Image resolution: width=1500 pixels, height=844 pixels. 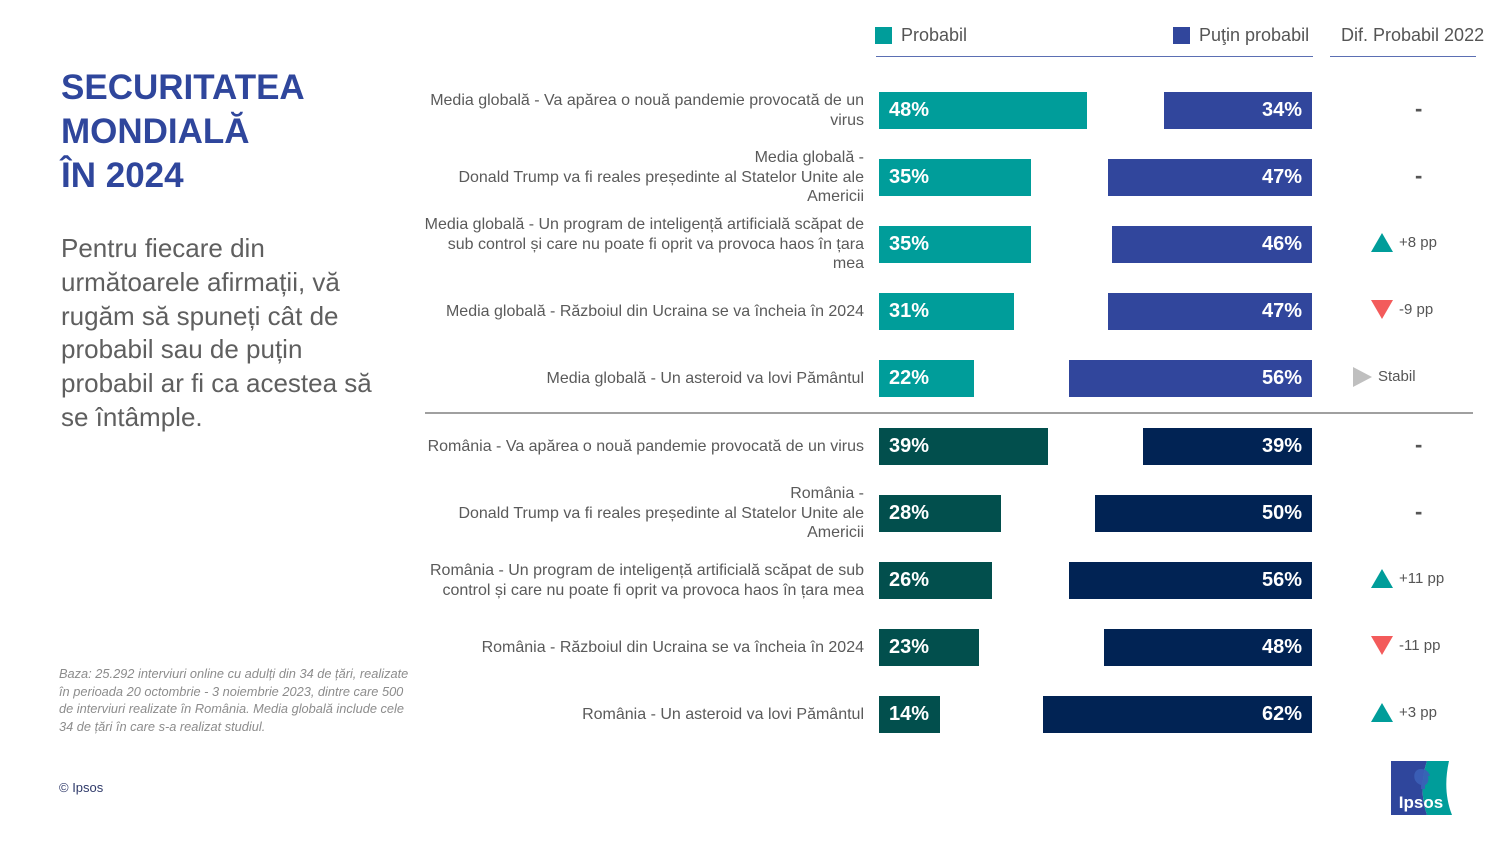 I want to click on bar-likely-label: 28%, so click(x=909, y=513).